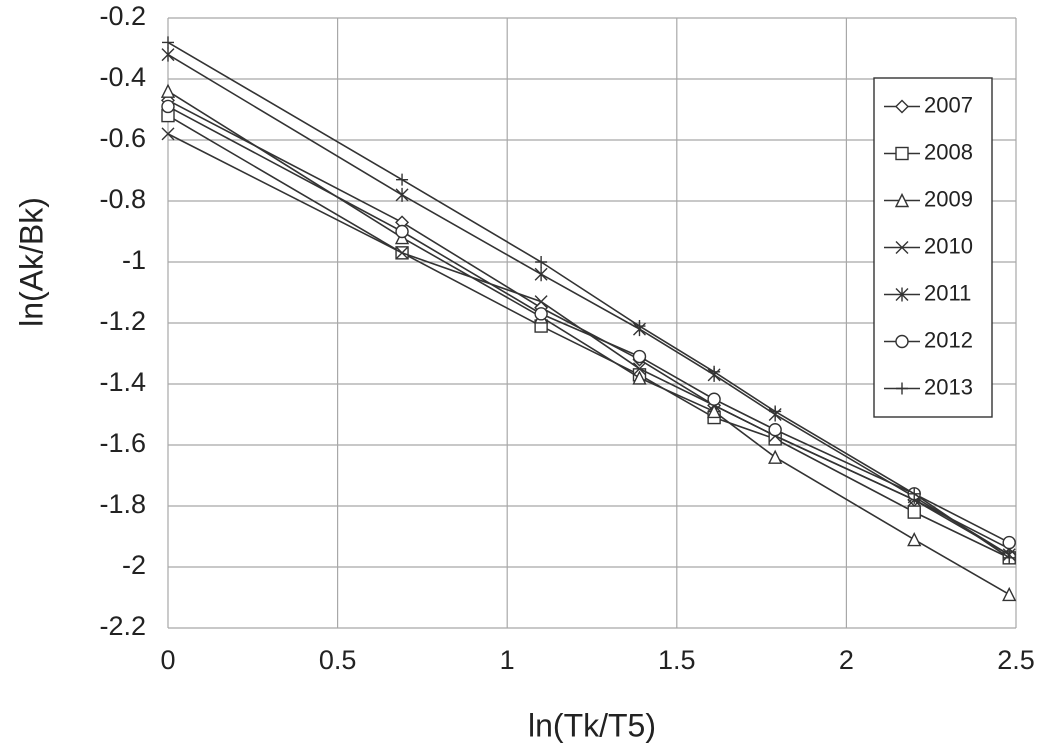 This screenshot has height=756, width=1044. Describe the element at coordinates (122, 443) in the screenshot. I see `y-tick-label: -1.6` at that location.